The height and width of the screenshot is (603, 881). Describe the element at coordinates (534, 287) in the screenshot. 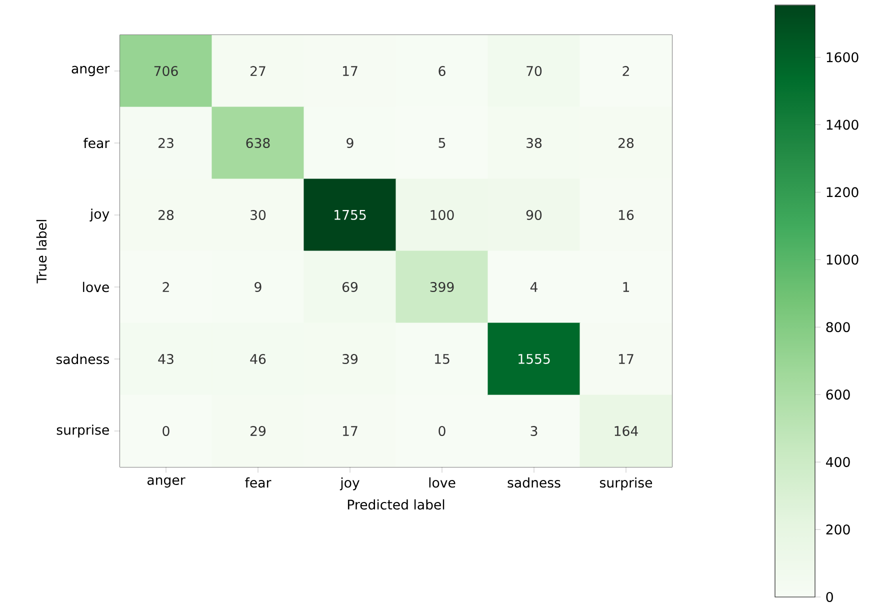

I see `data-label: 4` at that location.